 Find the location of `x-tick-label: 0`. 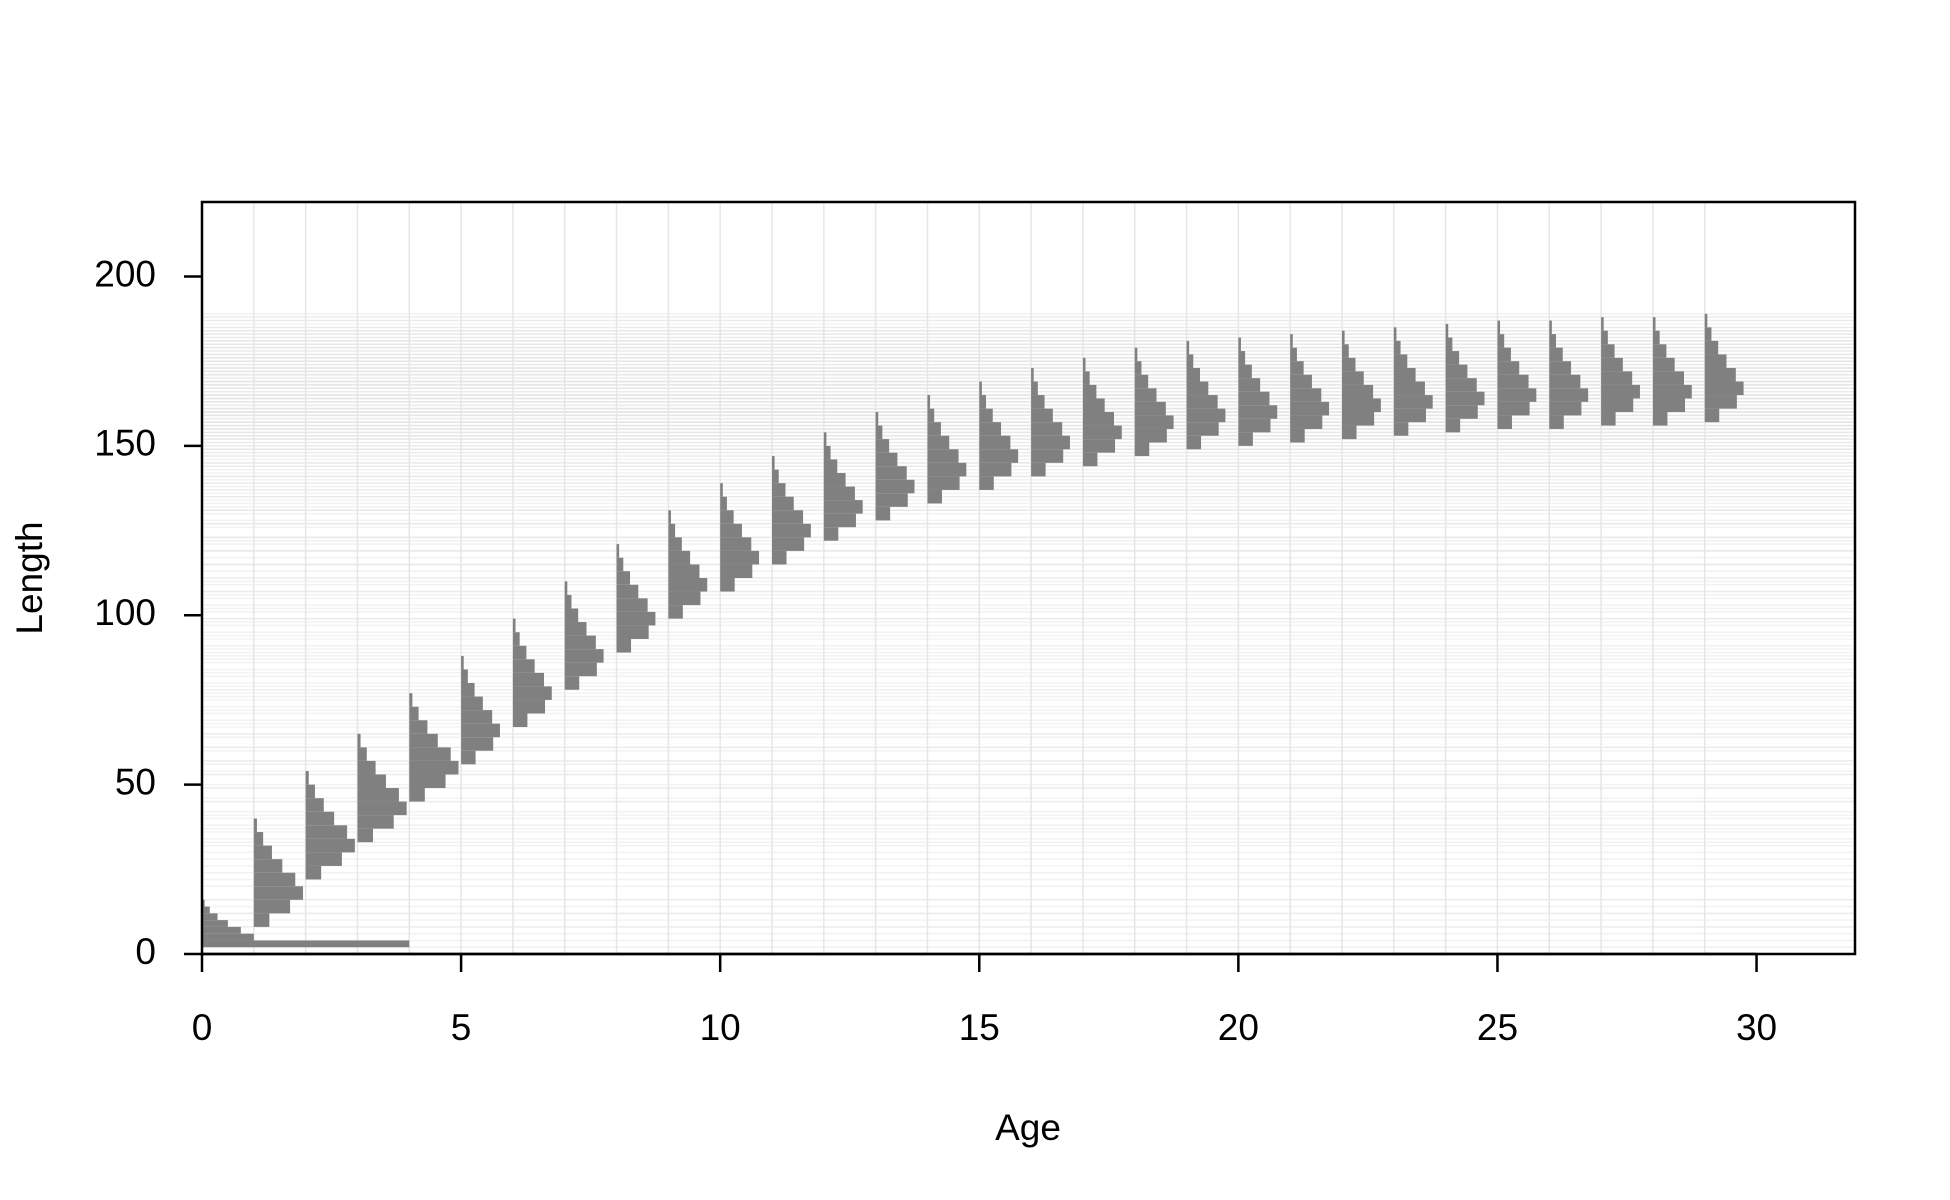

x-tick-label: 0 is located at coordinates (202, 1027).